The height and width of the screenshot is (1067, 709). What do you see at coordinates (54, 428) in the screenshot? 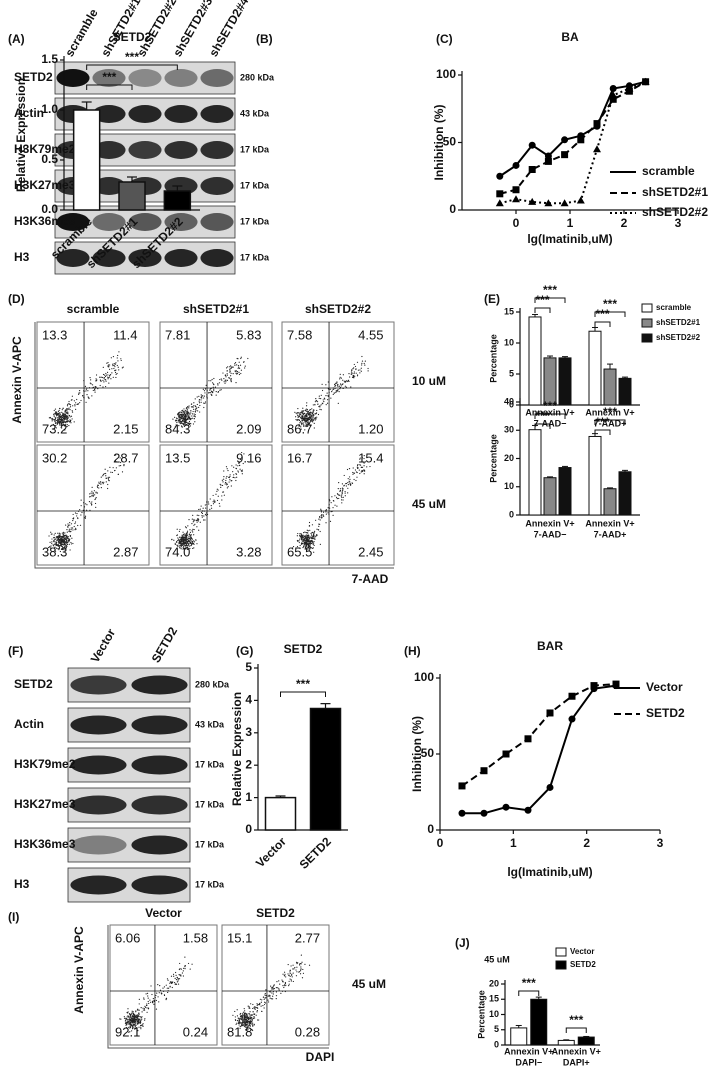
I see `quadrant-value: 73.2` at bounding box center [54, 428].